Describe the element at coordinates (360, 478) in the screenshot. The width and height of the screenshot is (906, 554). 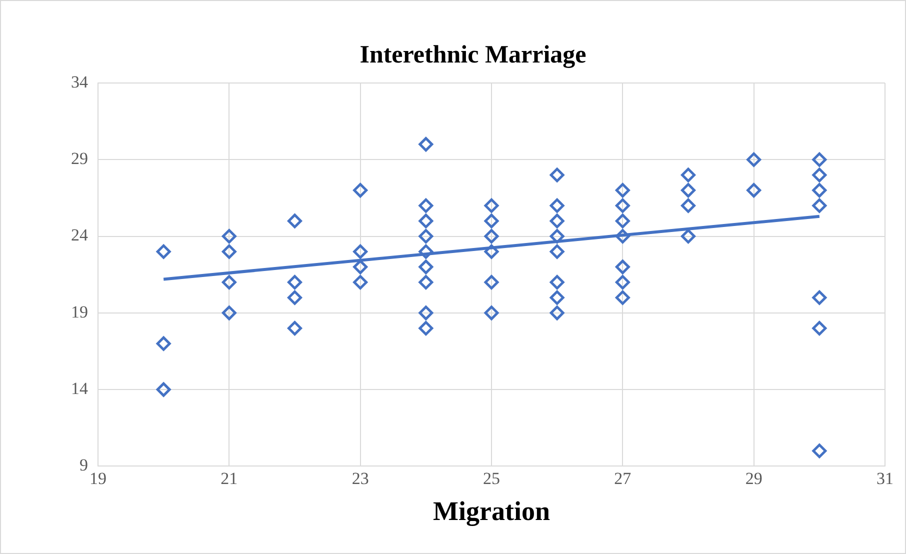
I see `x-tick-label: 23` at that location.